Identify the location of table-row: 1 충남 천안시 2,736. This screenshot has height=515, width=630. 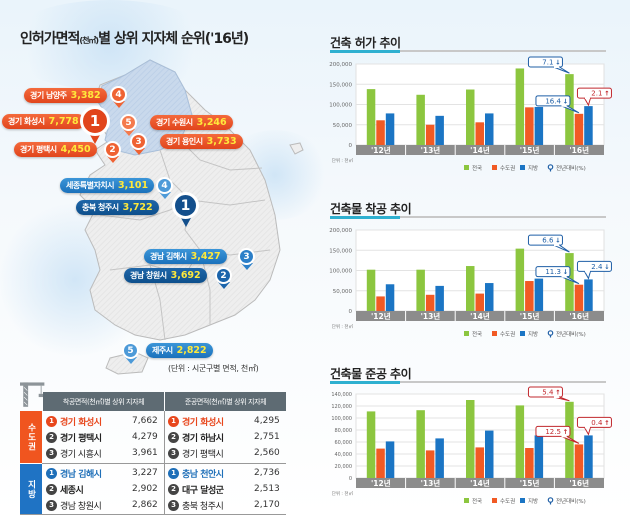
(226, 473).